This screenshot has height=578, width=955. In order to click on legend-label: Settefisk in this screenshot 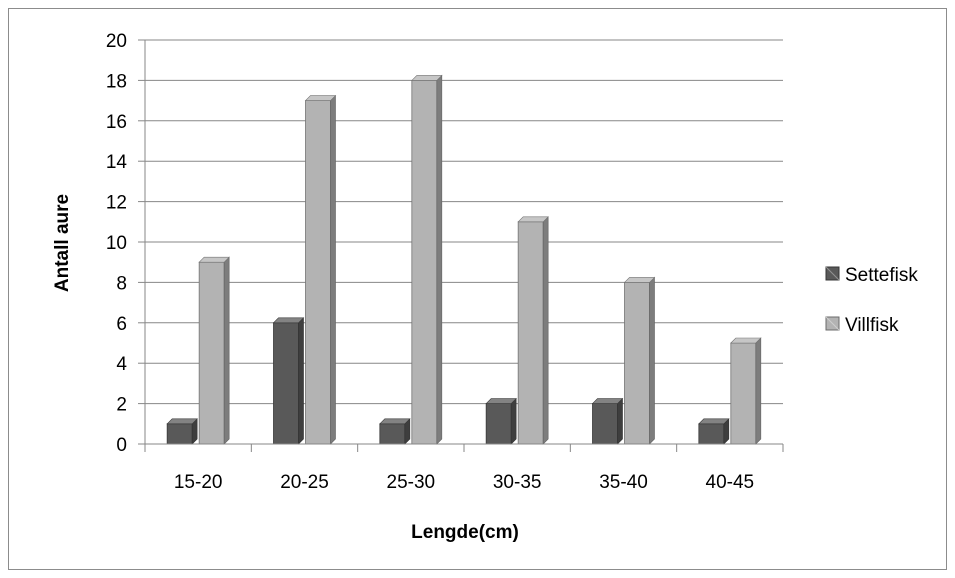, I will do `click(881, 275)`.